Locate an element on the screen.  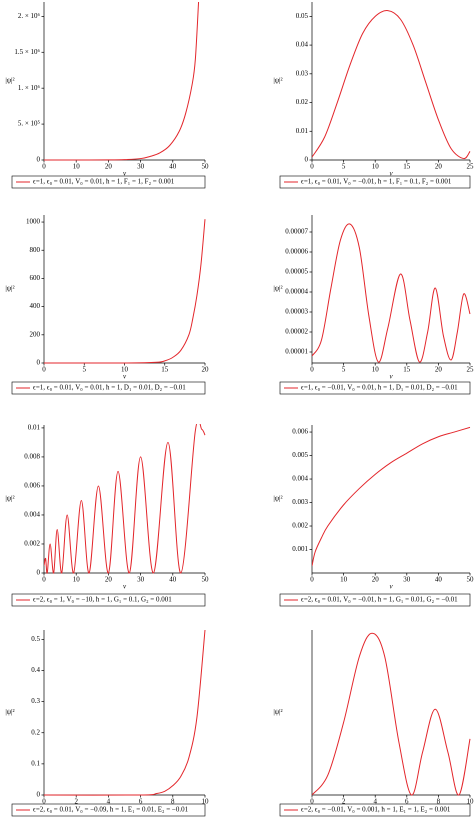
x-tick-label: 5 is located at coordinates (85, 370).